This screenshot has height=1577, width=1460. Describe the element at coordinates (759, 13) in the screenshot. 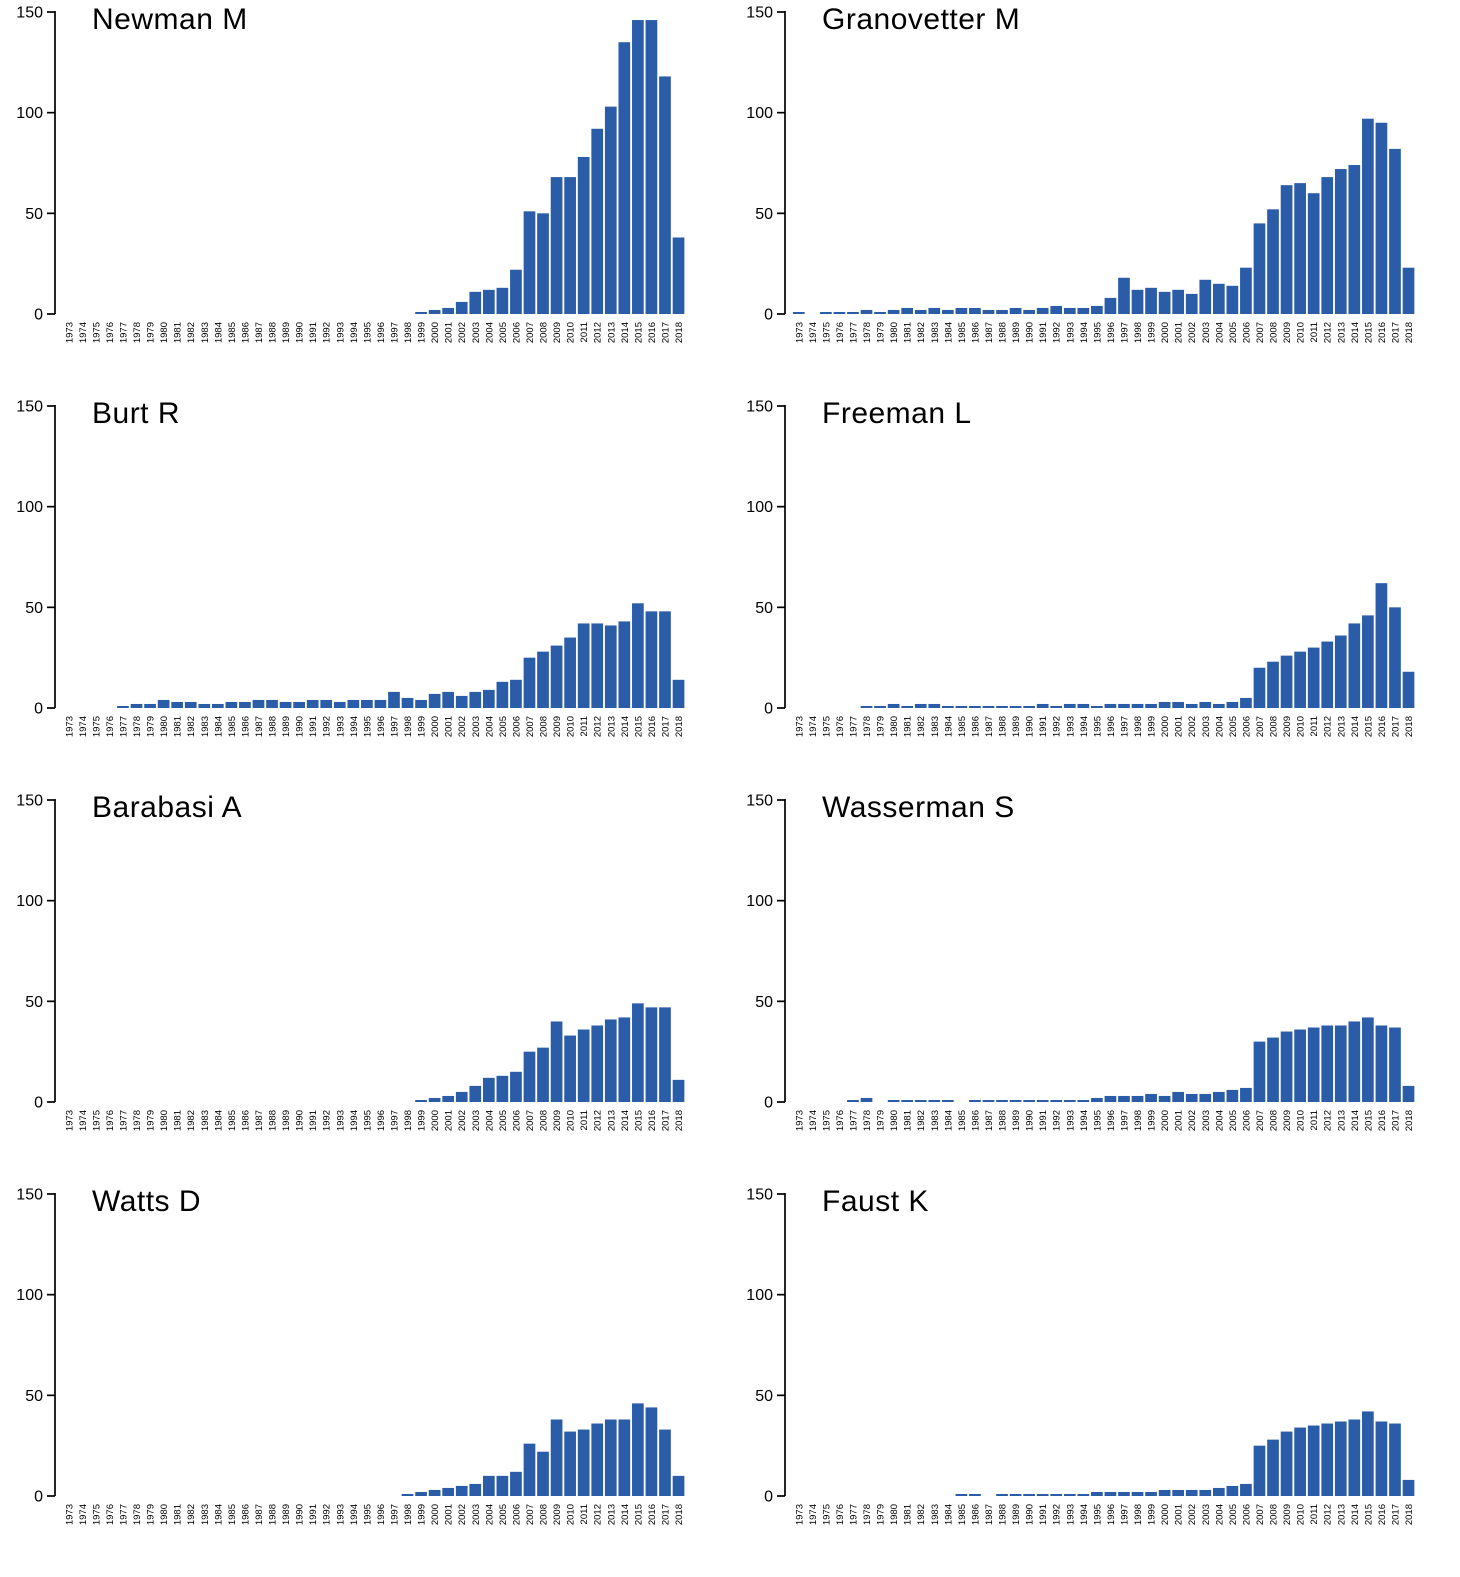

I see `y-tick-label: 150` at that location.